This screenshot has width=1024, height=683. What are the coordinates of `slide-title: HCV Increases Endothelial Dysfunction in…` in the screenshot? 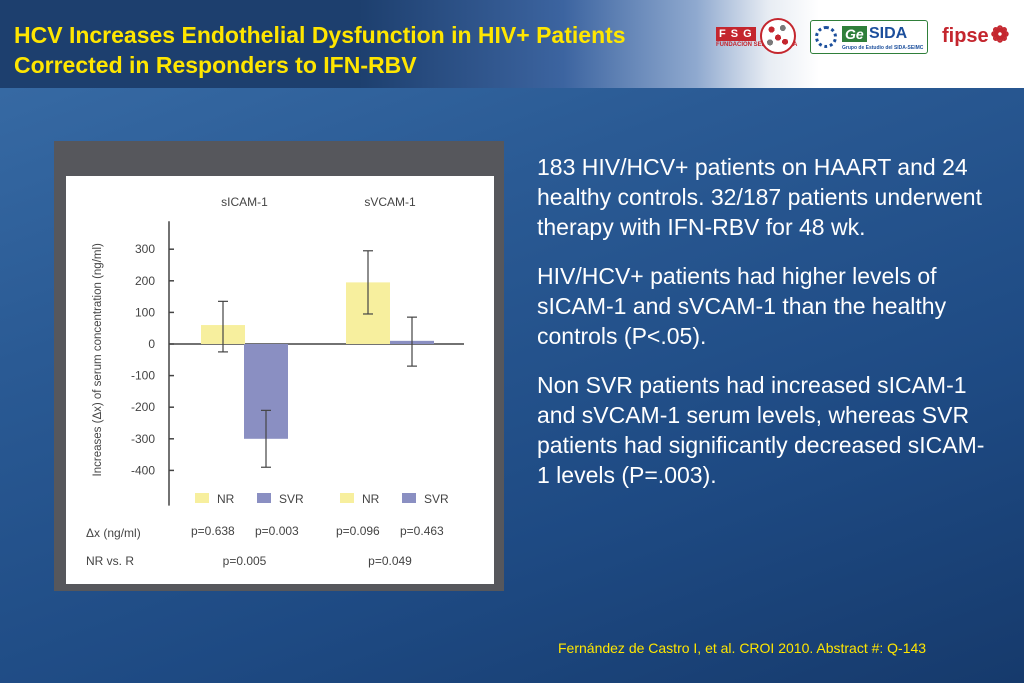 It's located at (364, 50).